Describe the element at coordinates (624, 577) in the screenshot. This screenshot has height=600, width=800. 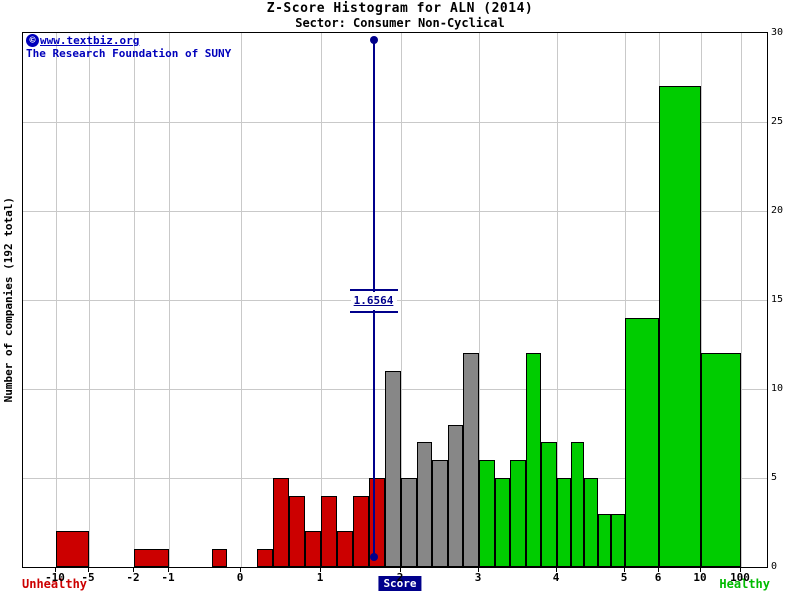
I see `x-axis-tick-label: 5` at that location.